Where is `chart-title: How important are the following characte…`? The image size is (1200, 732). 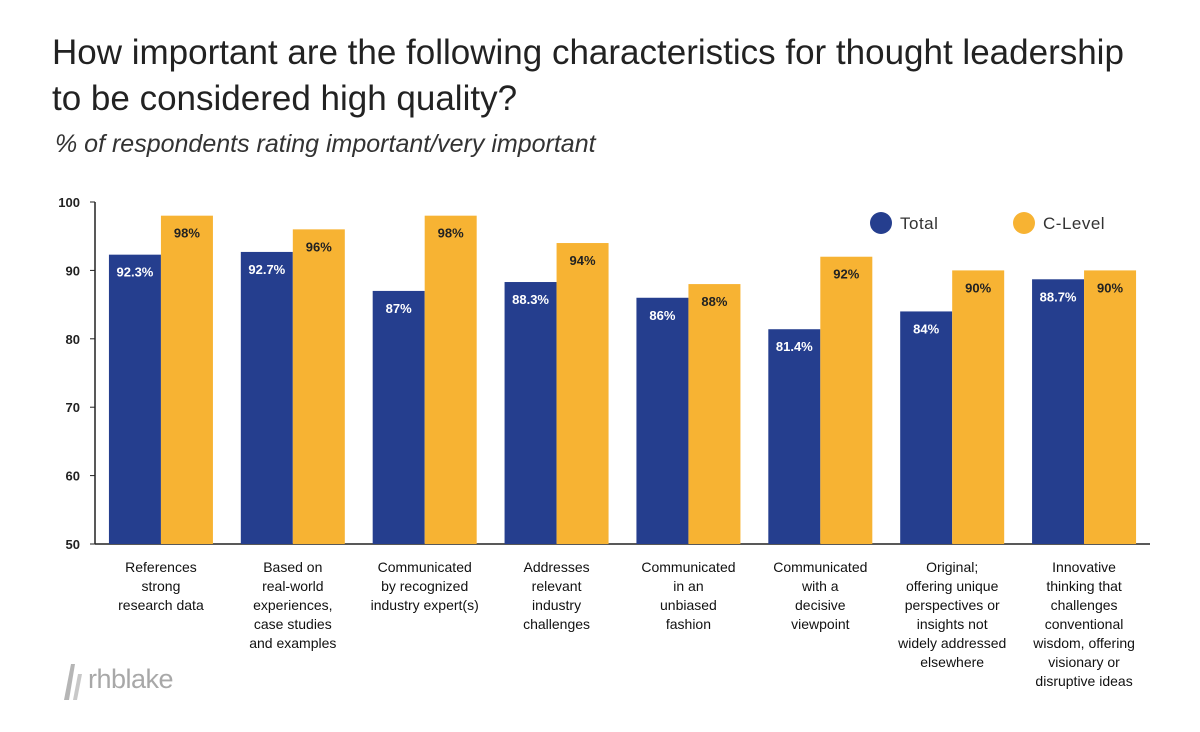
chart-title: How important are the following characte… is located at coordinates (588, 75).